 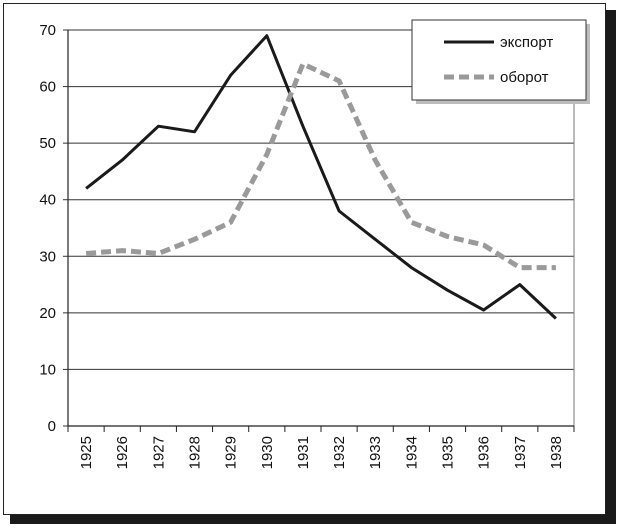 What do you see at coordinates (339, 452) in the screenshot?
I see `x-tick-label: 1932` at bounding box center [339, 452].